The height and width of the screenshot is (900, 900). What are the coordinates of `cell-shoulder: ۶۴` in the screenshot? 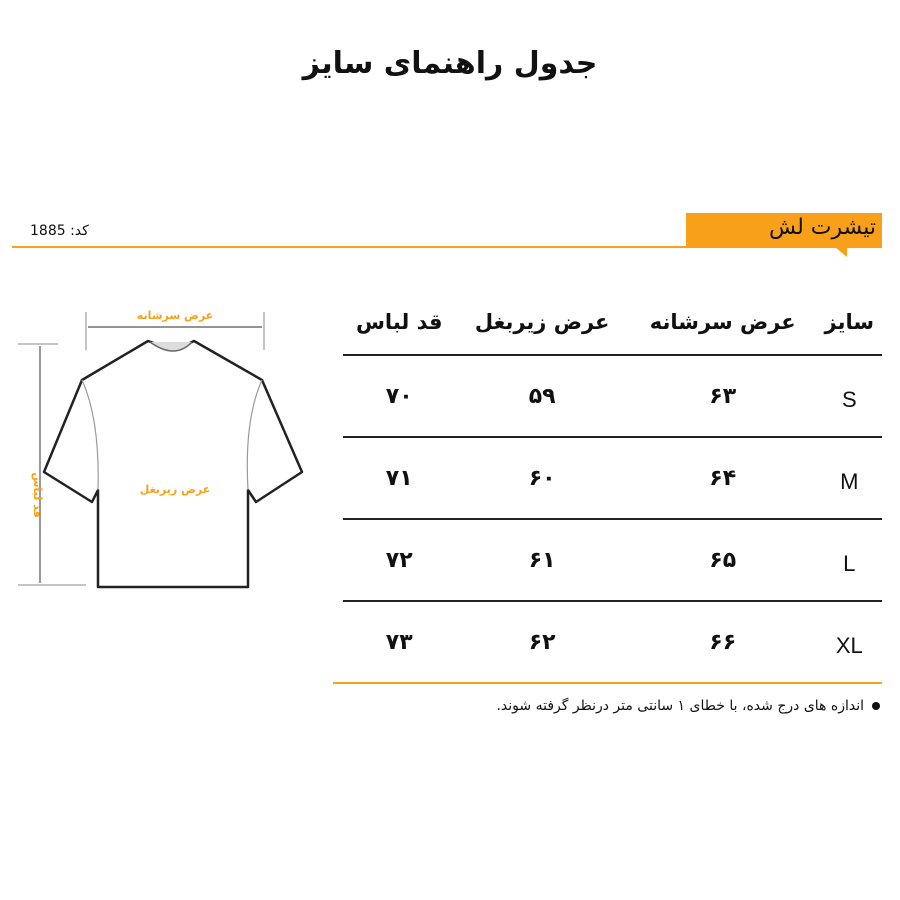 It's located at (722, 477).